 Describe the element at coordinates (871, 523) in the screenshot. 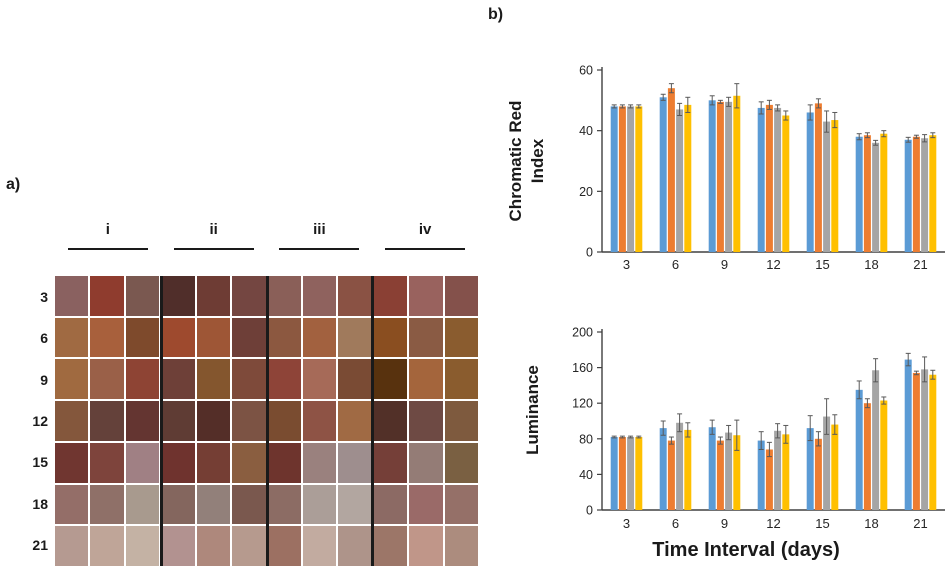

I see `x-tick-label: 18` at that location.